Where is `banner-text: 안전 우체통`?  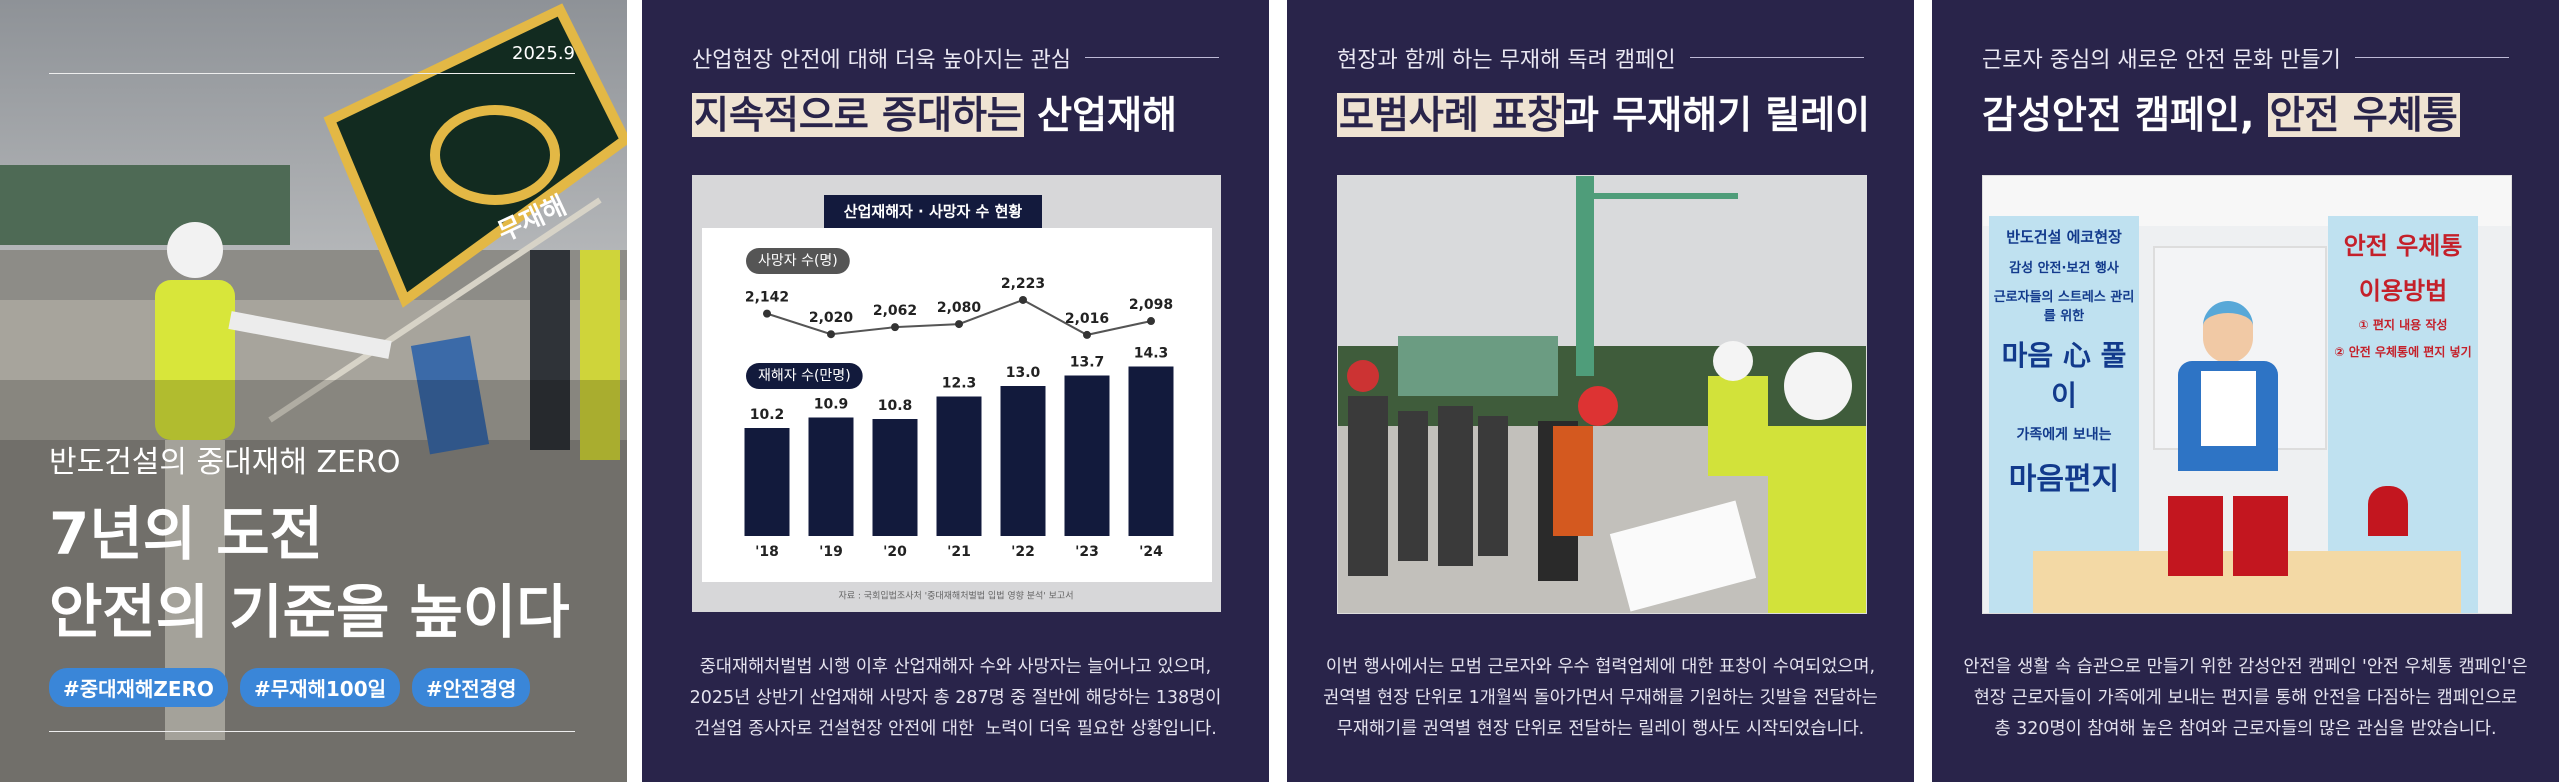 banner-text: 안전 우체통 is located at coordinates (2403, 246).